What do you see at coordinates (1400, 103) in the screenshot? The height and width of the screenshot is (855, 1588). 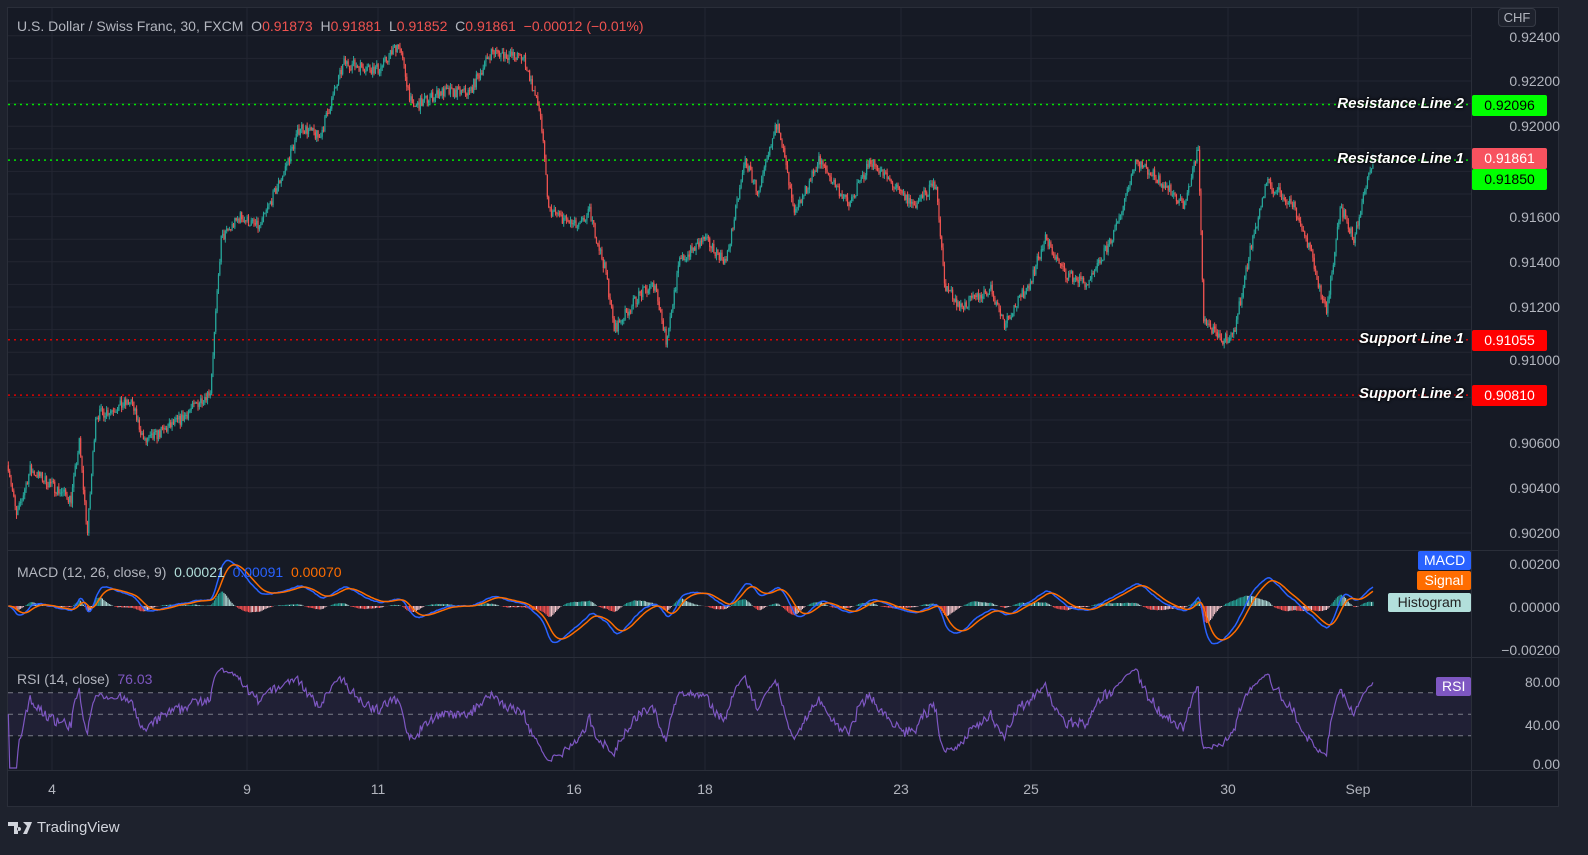 I see `hline-label: Resistance Line 2` at bounding box center [1400, 103].